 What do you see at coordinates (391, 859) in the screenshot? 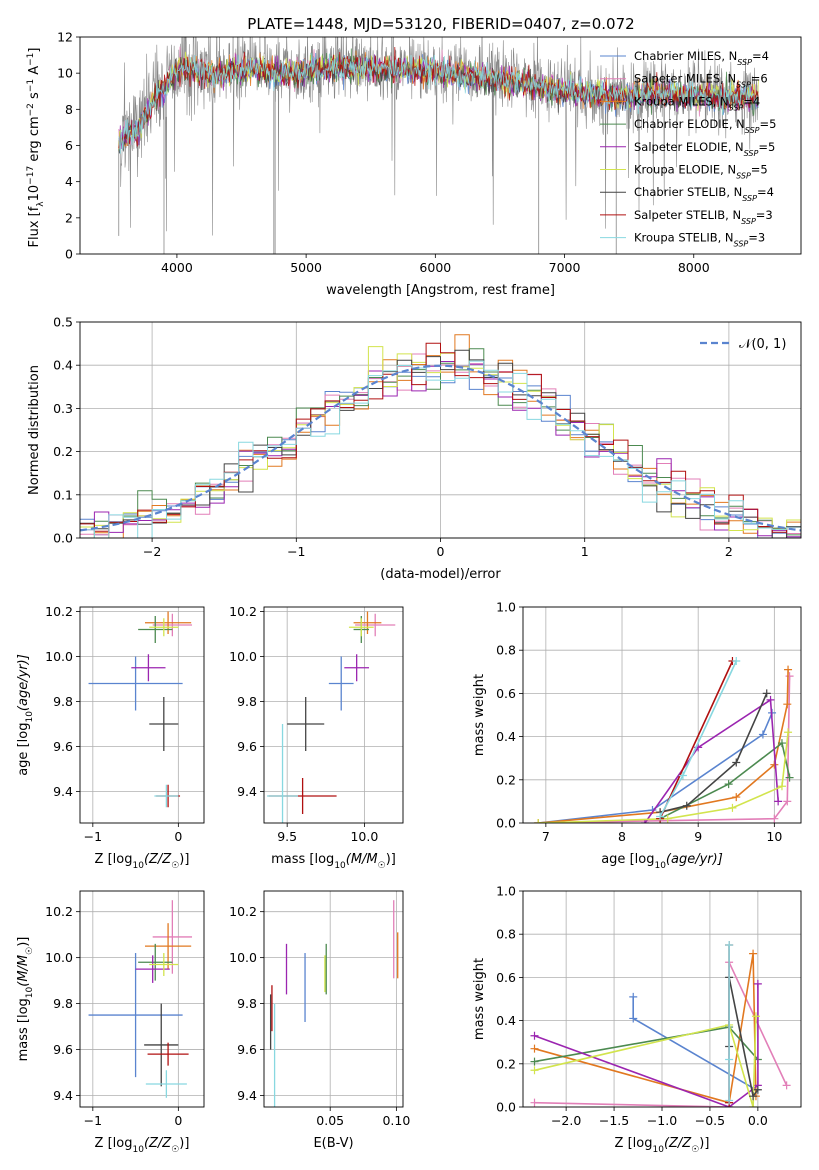
I see `label-part: )]` at bounding box center [391, 859].